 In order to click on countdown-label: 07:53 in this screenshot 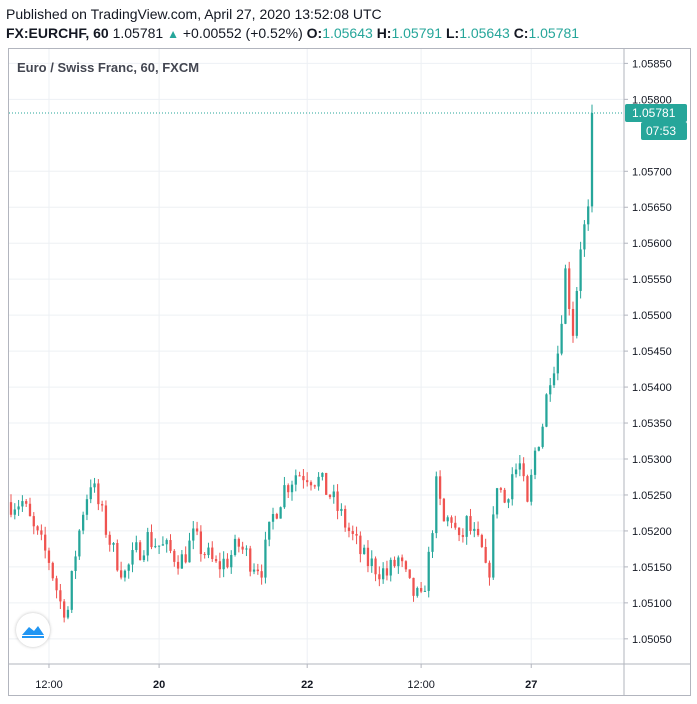, I will do `click(661, 131)`.